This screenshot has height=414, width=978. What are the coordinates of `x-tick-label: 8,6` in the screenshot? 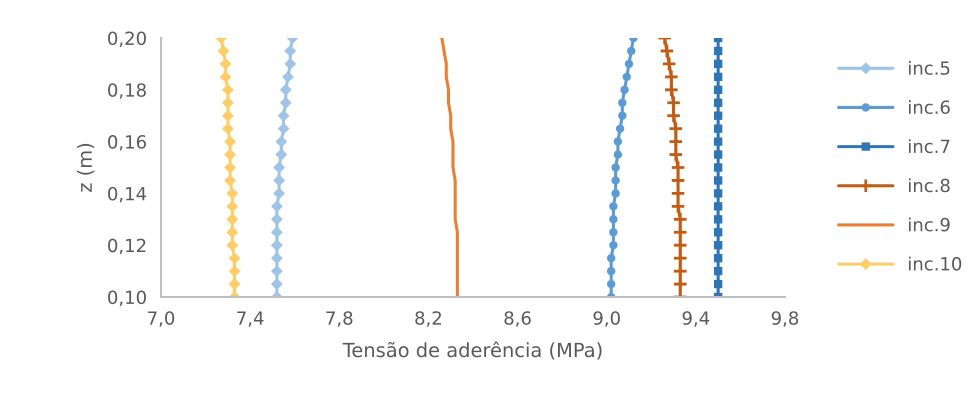 It's located at (517, 319).